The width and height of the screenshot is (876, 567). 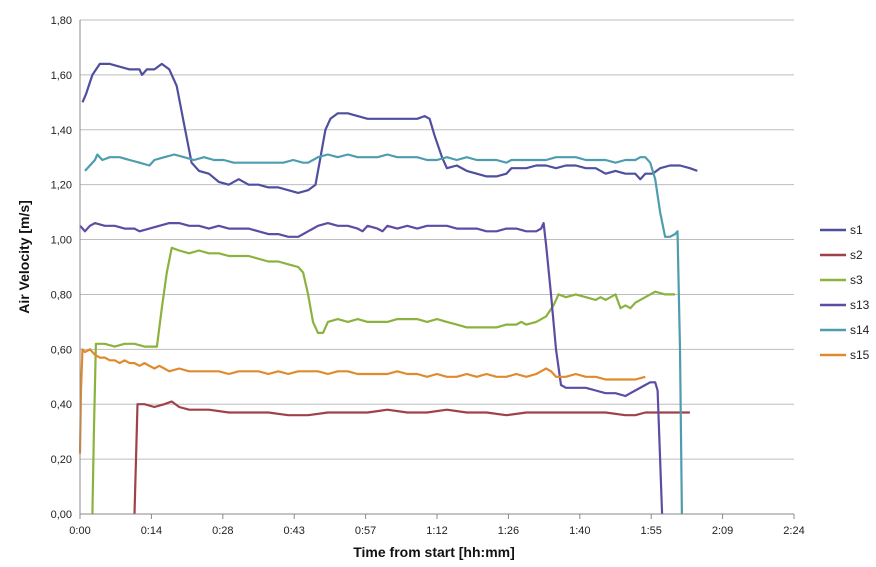 I want to click on y-tick-label: 0,80, so click(x=61, y=295).